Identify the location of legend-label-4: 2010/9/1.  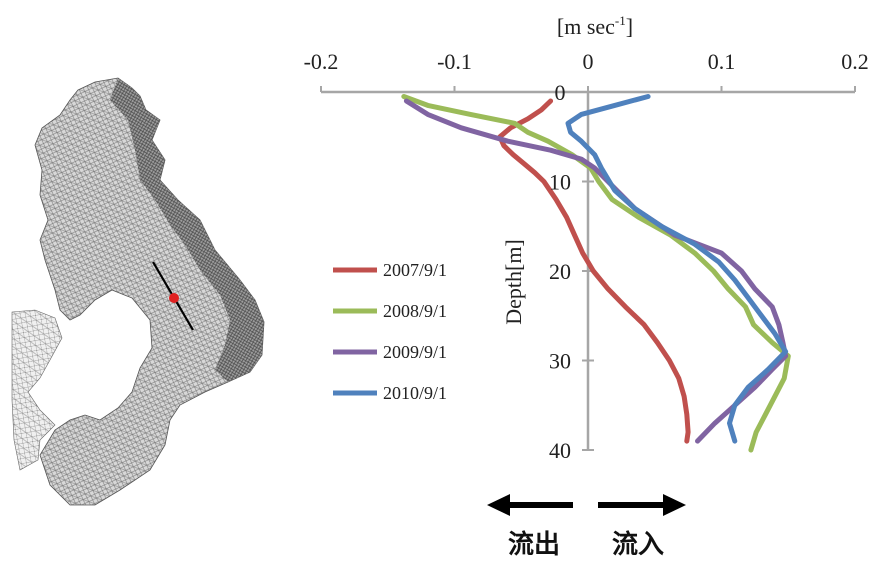
(415, 393).